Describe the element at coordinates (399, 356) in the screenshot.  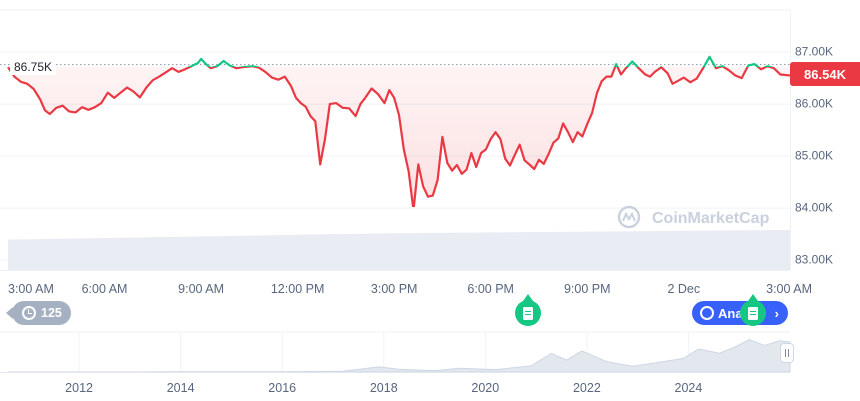
I see `navigator-overview-area` at that location.